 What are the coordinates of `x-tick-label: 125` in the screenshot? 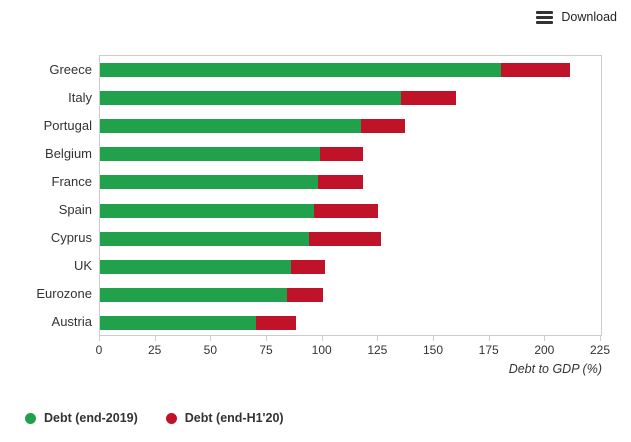 It's located at (377, 350).